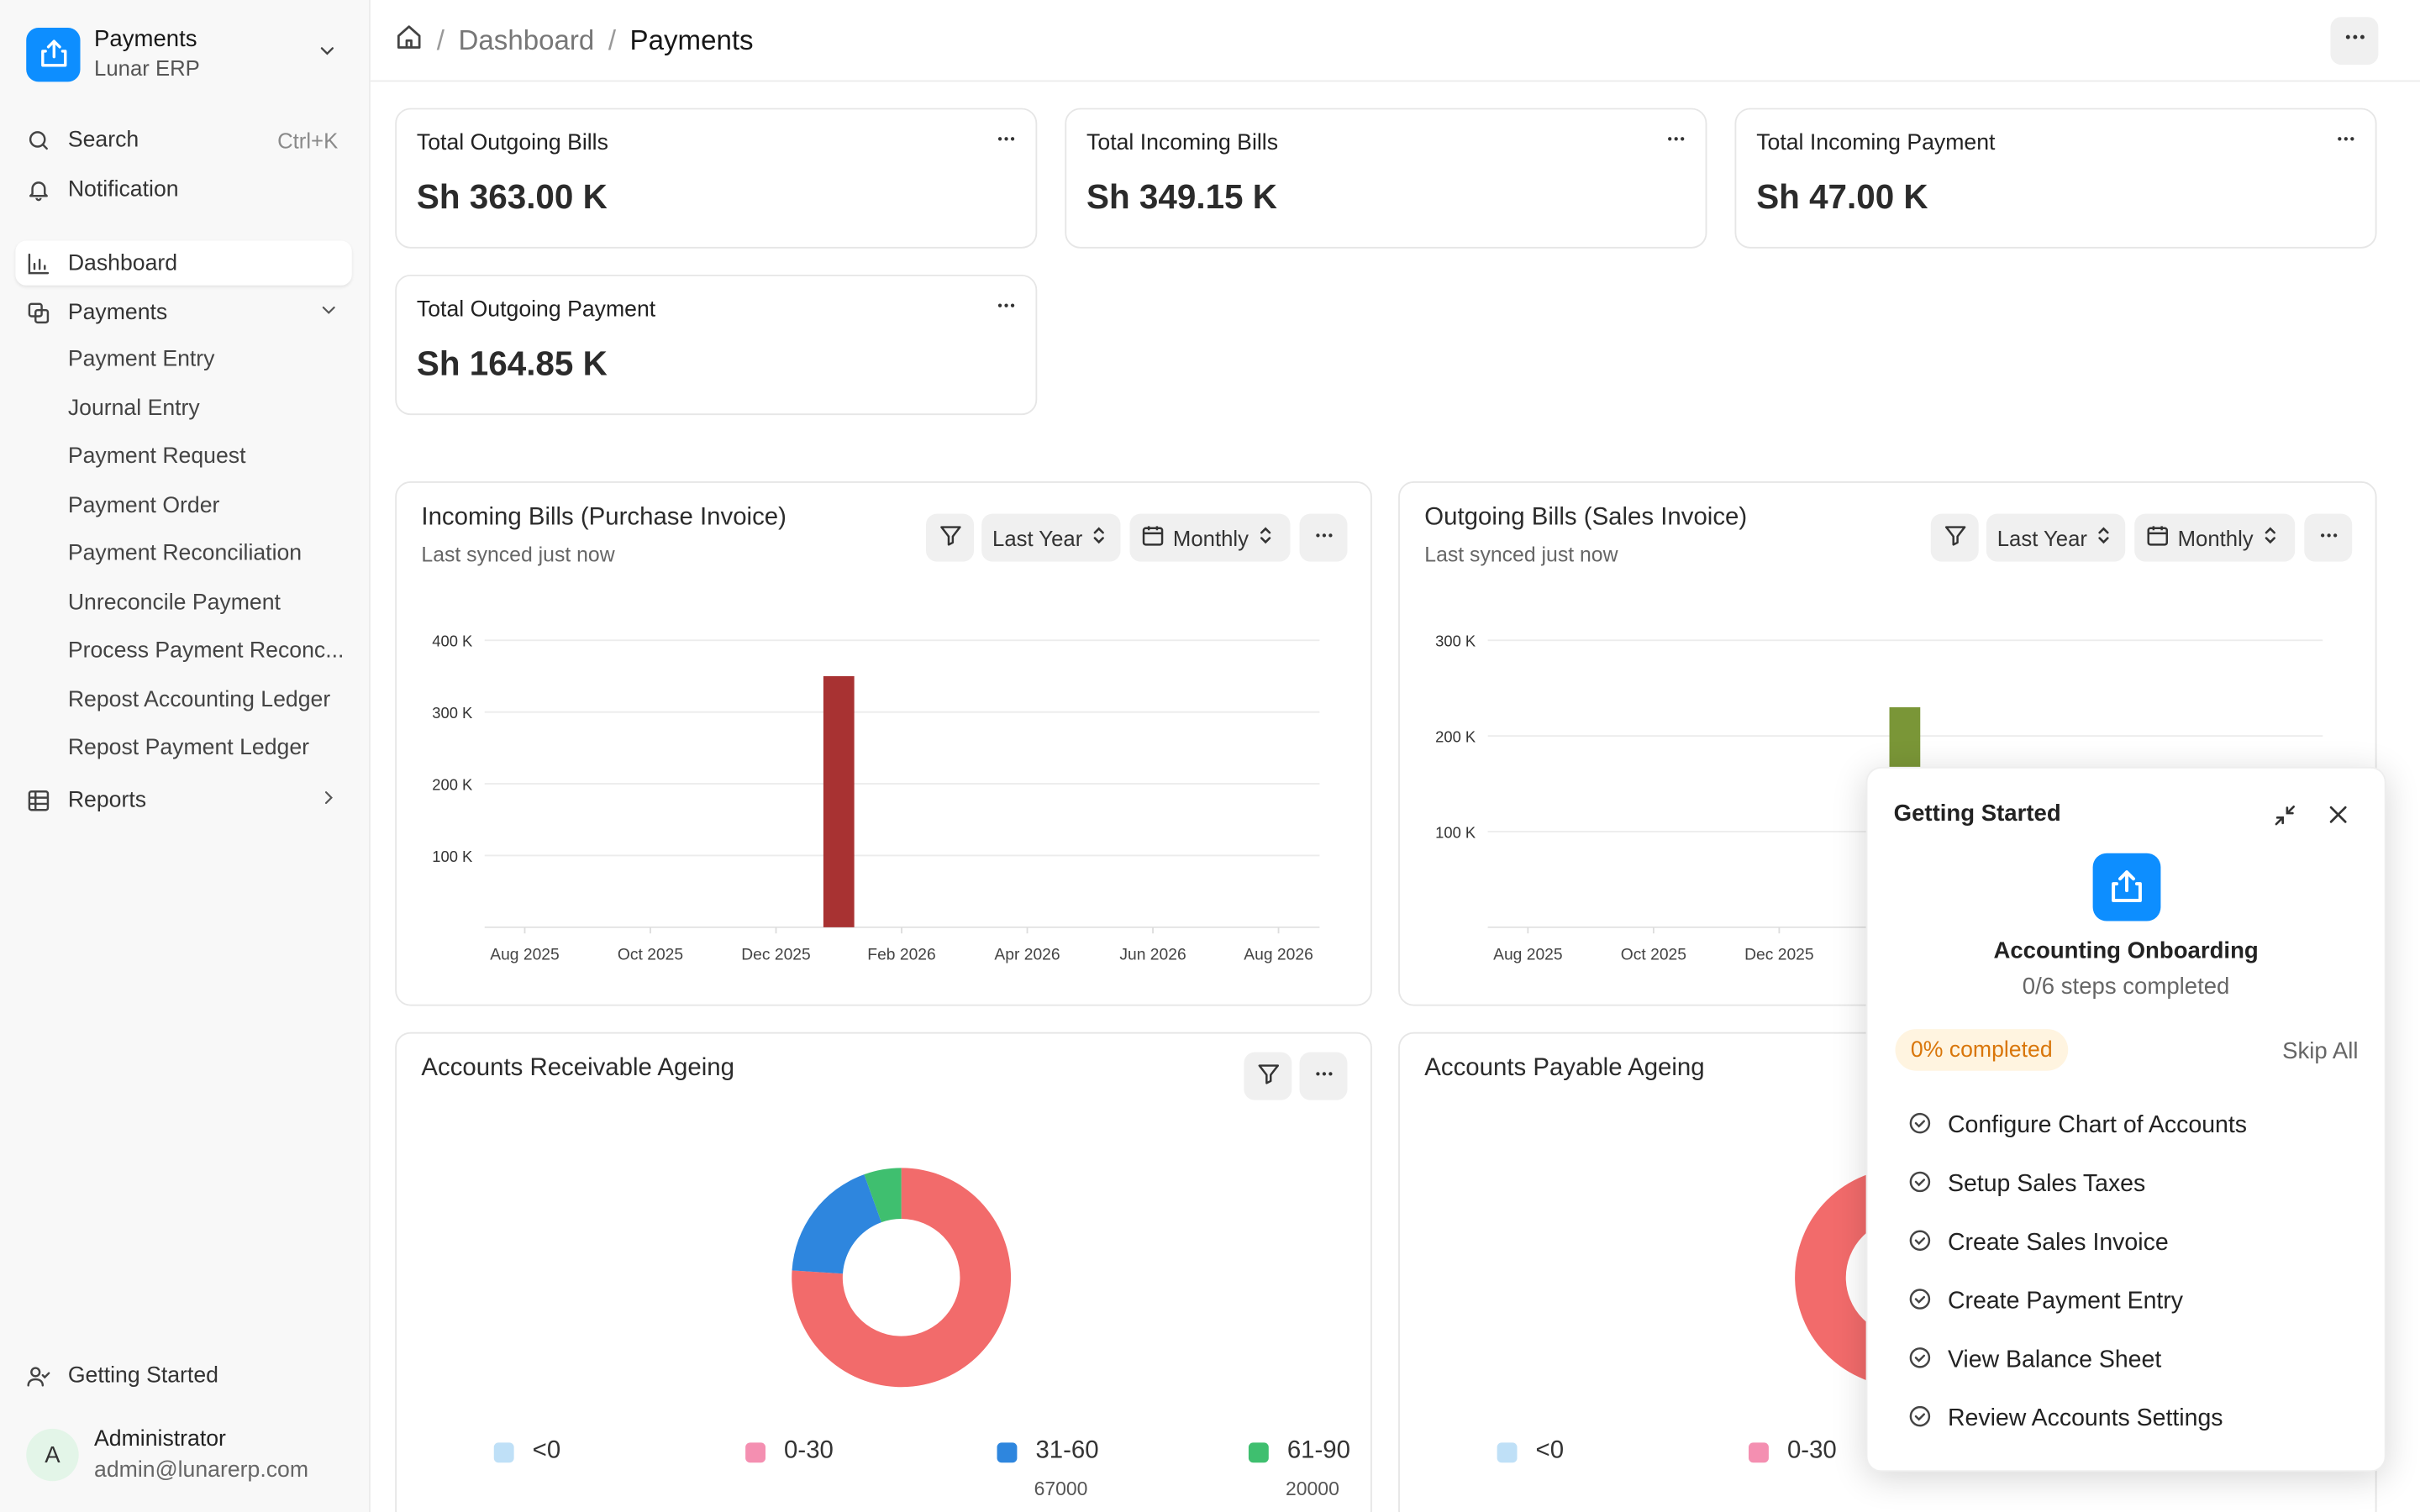 This screenshot has height=1512, width=2420. What do you see at coordinates (183, 188) in the screenshot?
I see `sidebar-notification: Notification` at bounding box center [183, 188].